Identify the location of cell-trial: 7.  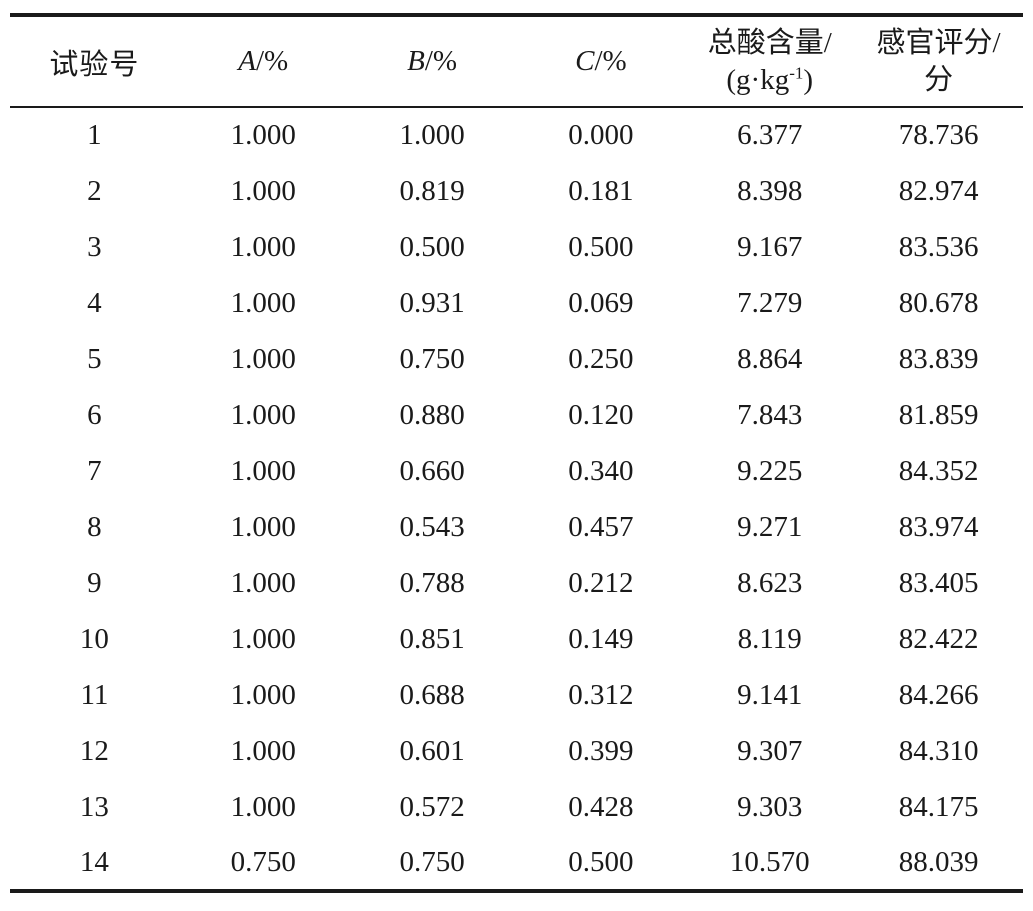
(94, 470).